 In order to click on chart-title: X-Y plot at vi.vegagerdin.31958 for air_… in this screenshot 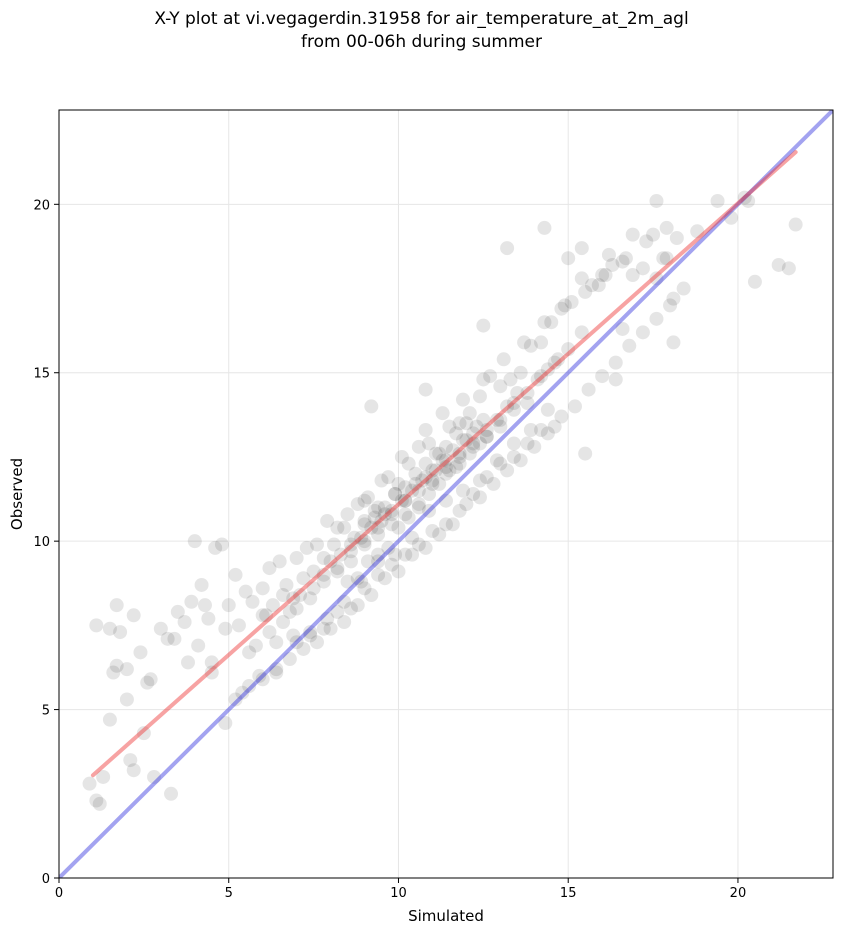, I will do `click(421, 19)`.